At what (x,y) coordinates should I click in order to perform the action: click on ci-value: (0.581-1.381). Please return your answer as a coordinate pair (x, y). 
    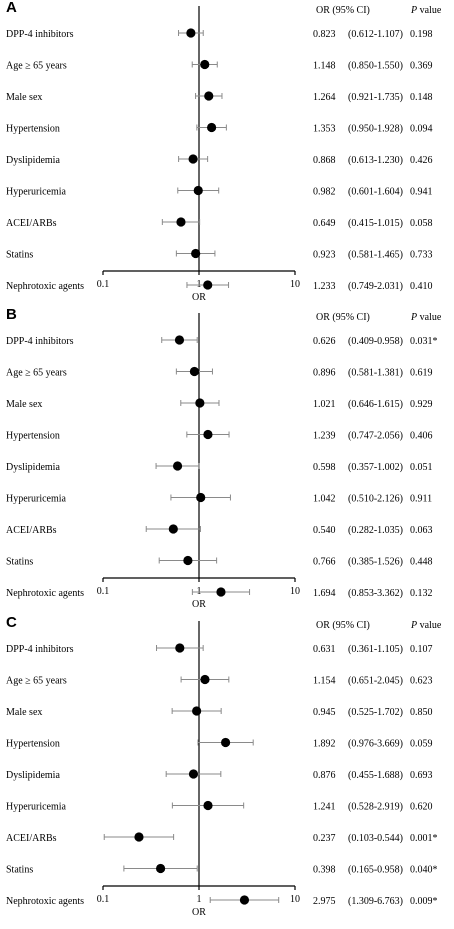
    Looking at the image, I should click on (375, 373).